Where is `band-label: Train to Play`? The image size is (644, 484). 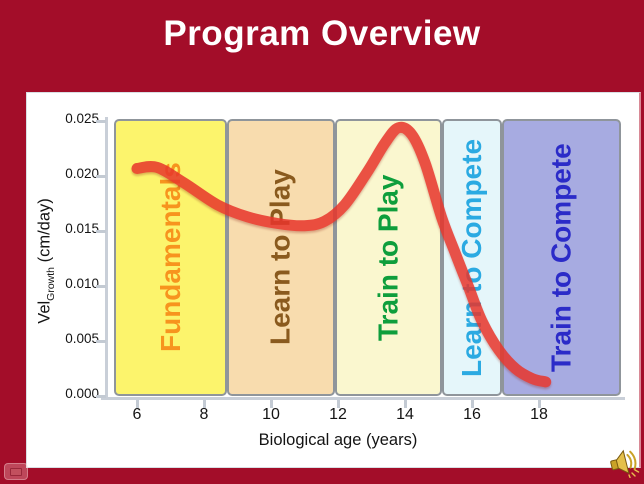
band-label: Train to Play is located at coordinates (388, 257).